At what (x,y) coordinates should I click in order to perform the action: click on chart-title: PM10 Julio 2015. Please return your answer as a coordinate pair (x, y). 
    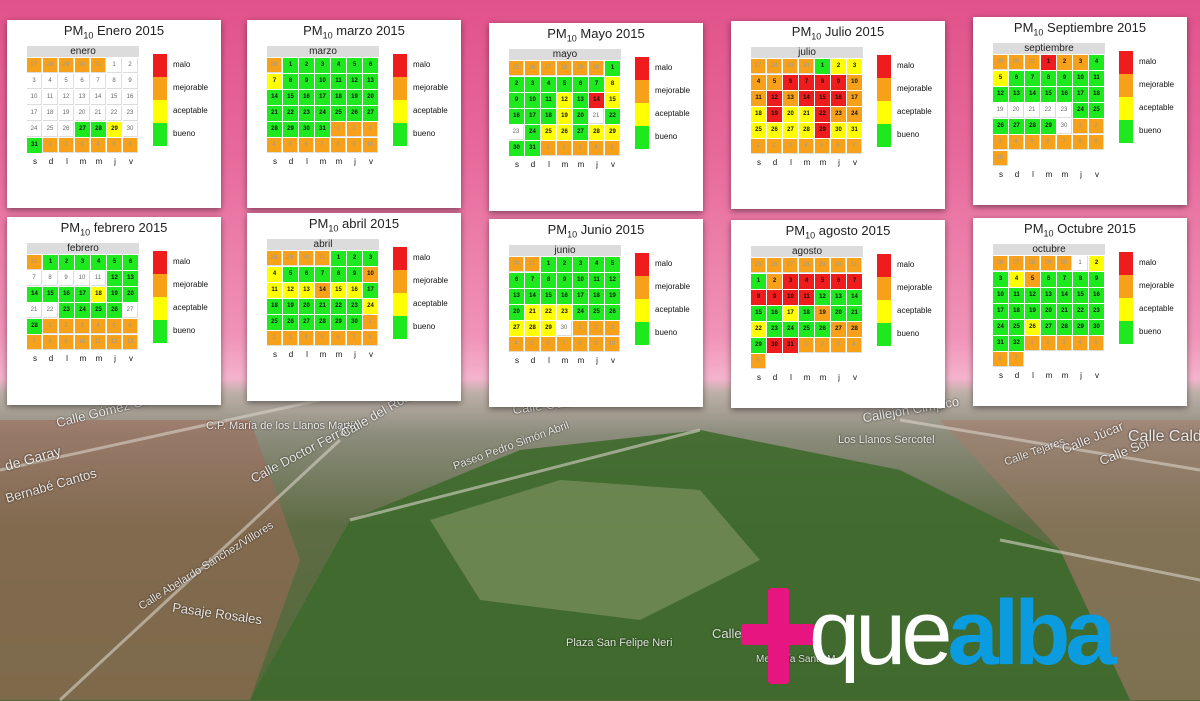
    Looking at the image, I should click on (838, 33).